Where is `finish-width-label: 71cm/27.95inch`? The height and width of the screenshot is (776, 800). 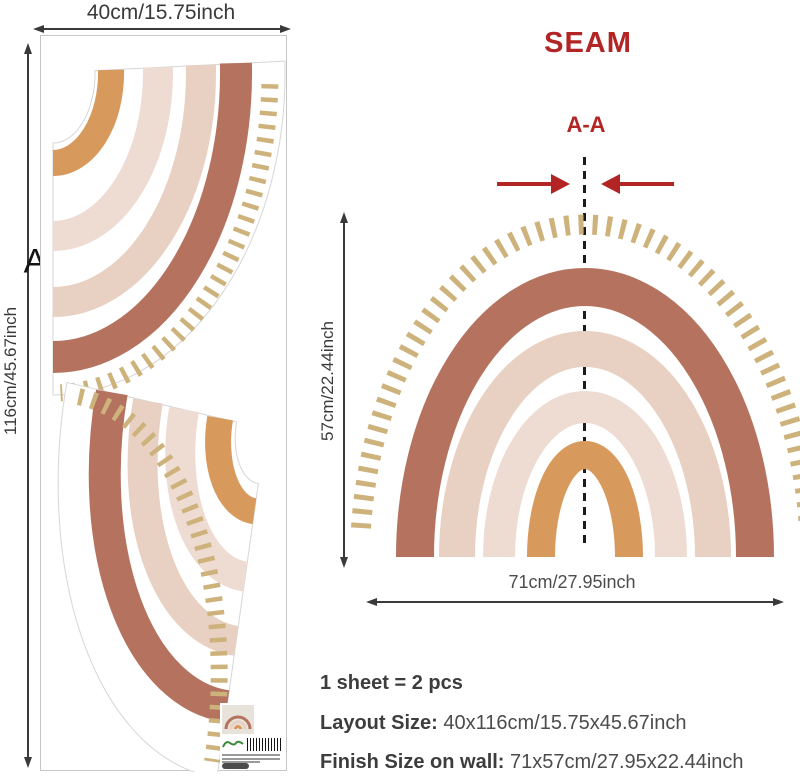 finish-width-label: 71cm/27.95inch is located at coordinates (572, 582).